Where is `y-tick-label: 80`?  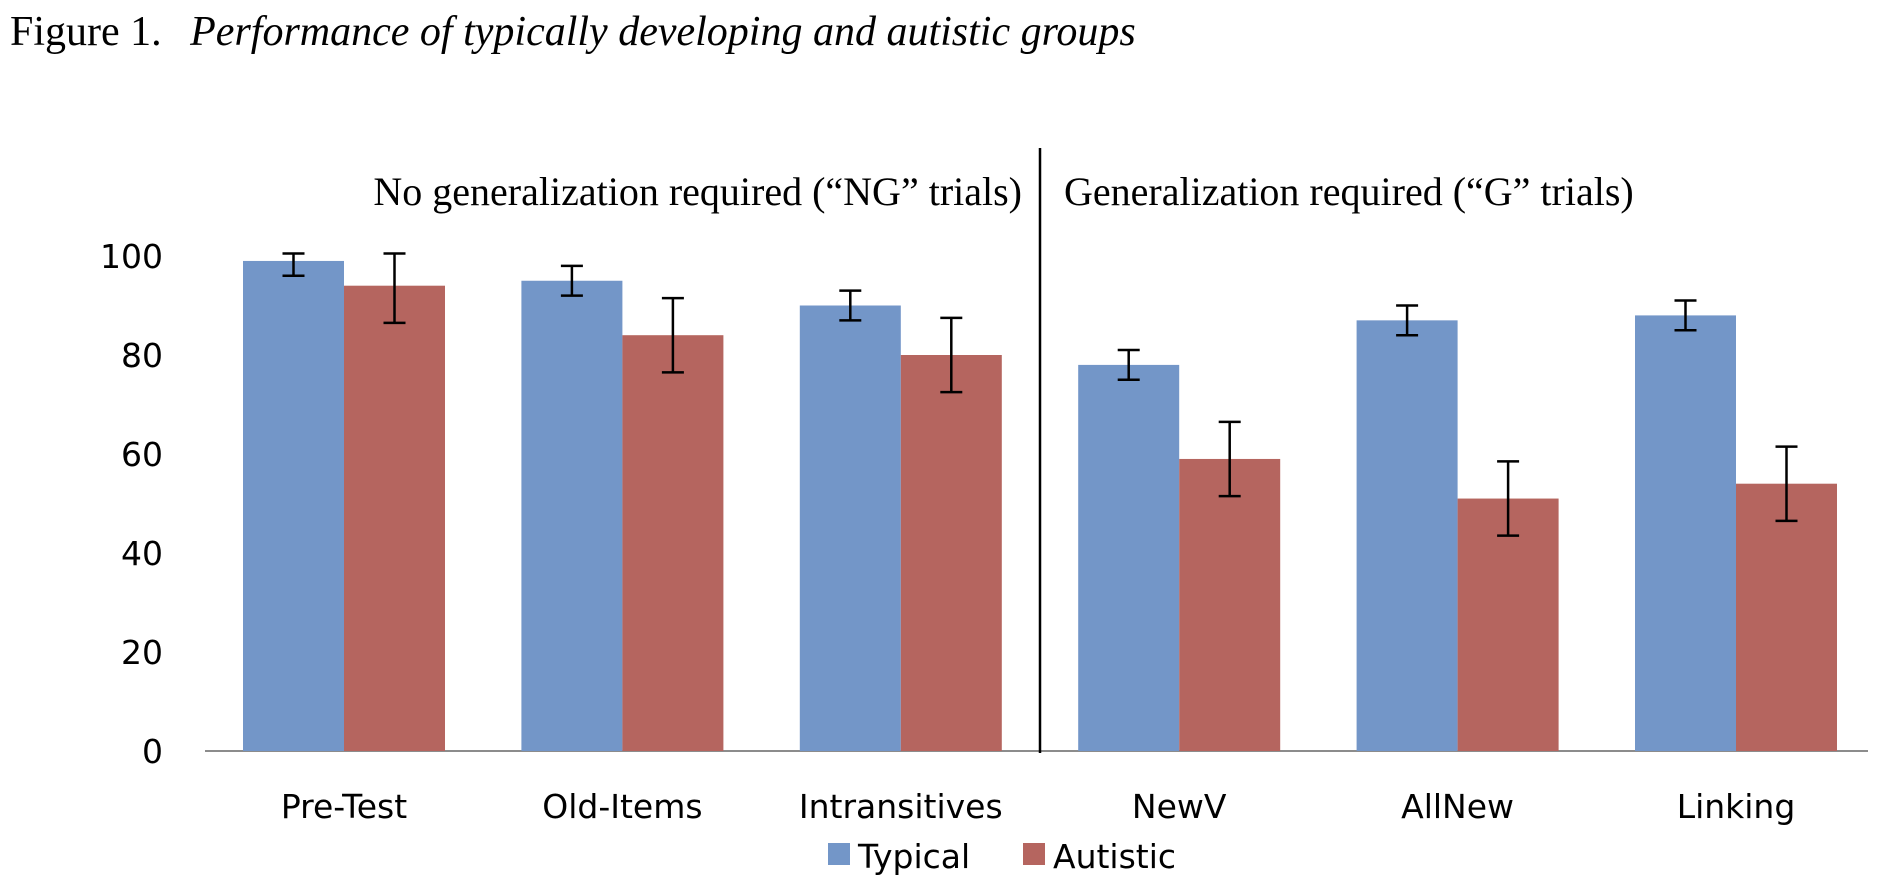
y-tick-label: 80 is located at coordinates (142, 355).